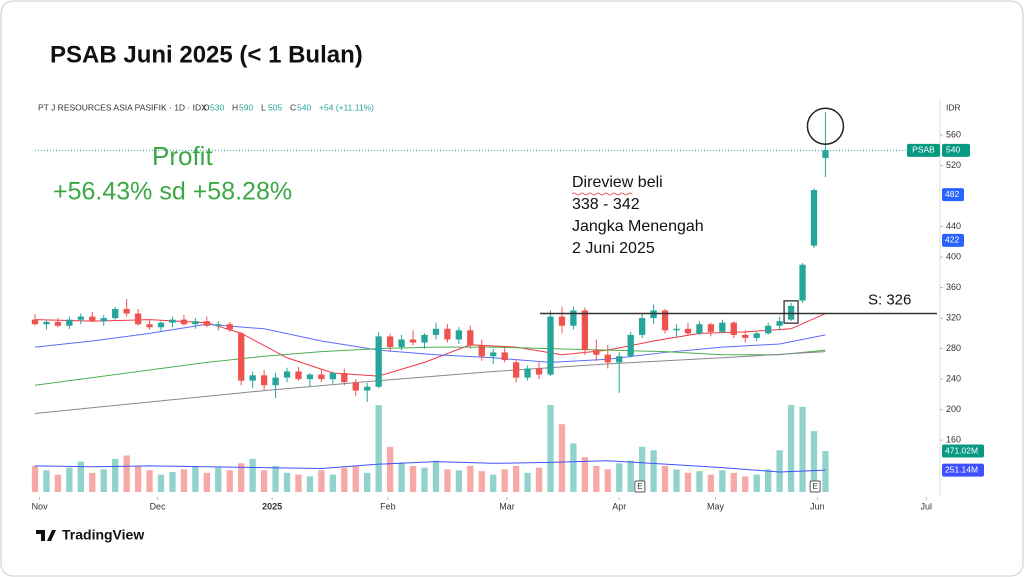 The width and height of the screenshot is (1024, 577). What do you see at coordinates (638, 226) in the screenshot?
I see `annotation: Jangka Menengah` at bounding box center [638, 226].